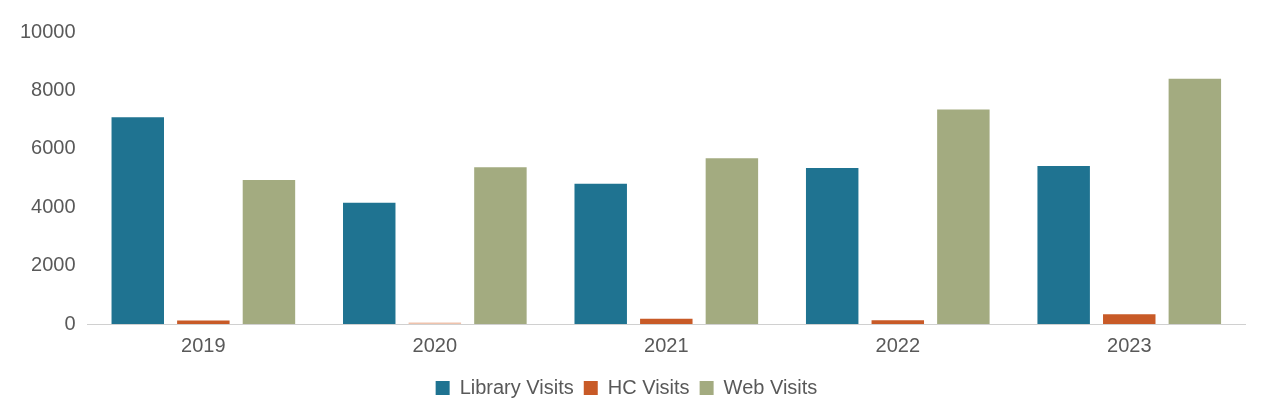 This screenshot has width=1283, height=416. I want to click on legend-label: HC Visits, so click(648, 386).